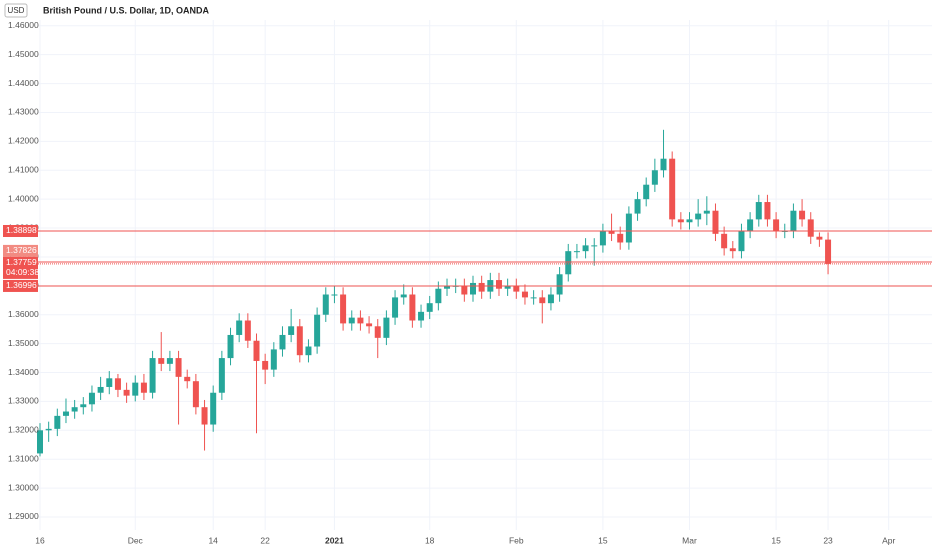 The height and width of the screenshot is (550, 932). I want to click on currency: USD, so click(16, 10).